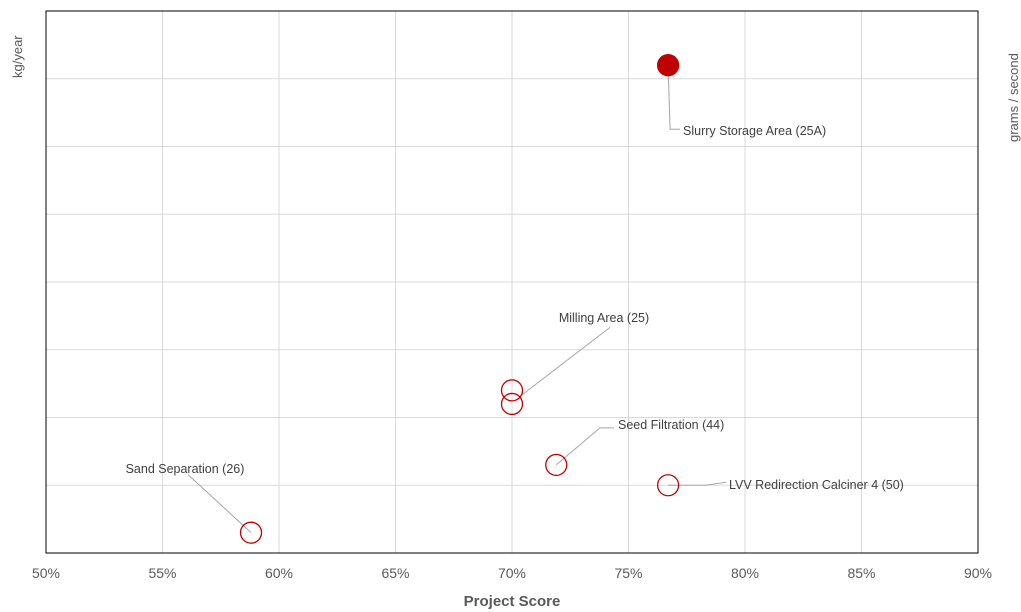 The height and width of the screenshot is (612, 1021). What do you see at coordinates (861, 573) in the screenshot?
I see `x-tick-label: 85%` at bounding box center [861, 573].